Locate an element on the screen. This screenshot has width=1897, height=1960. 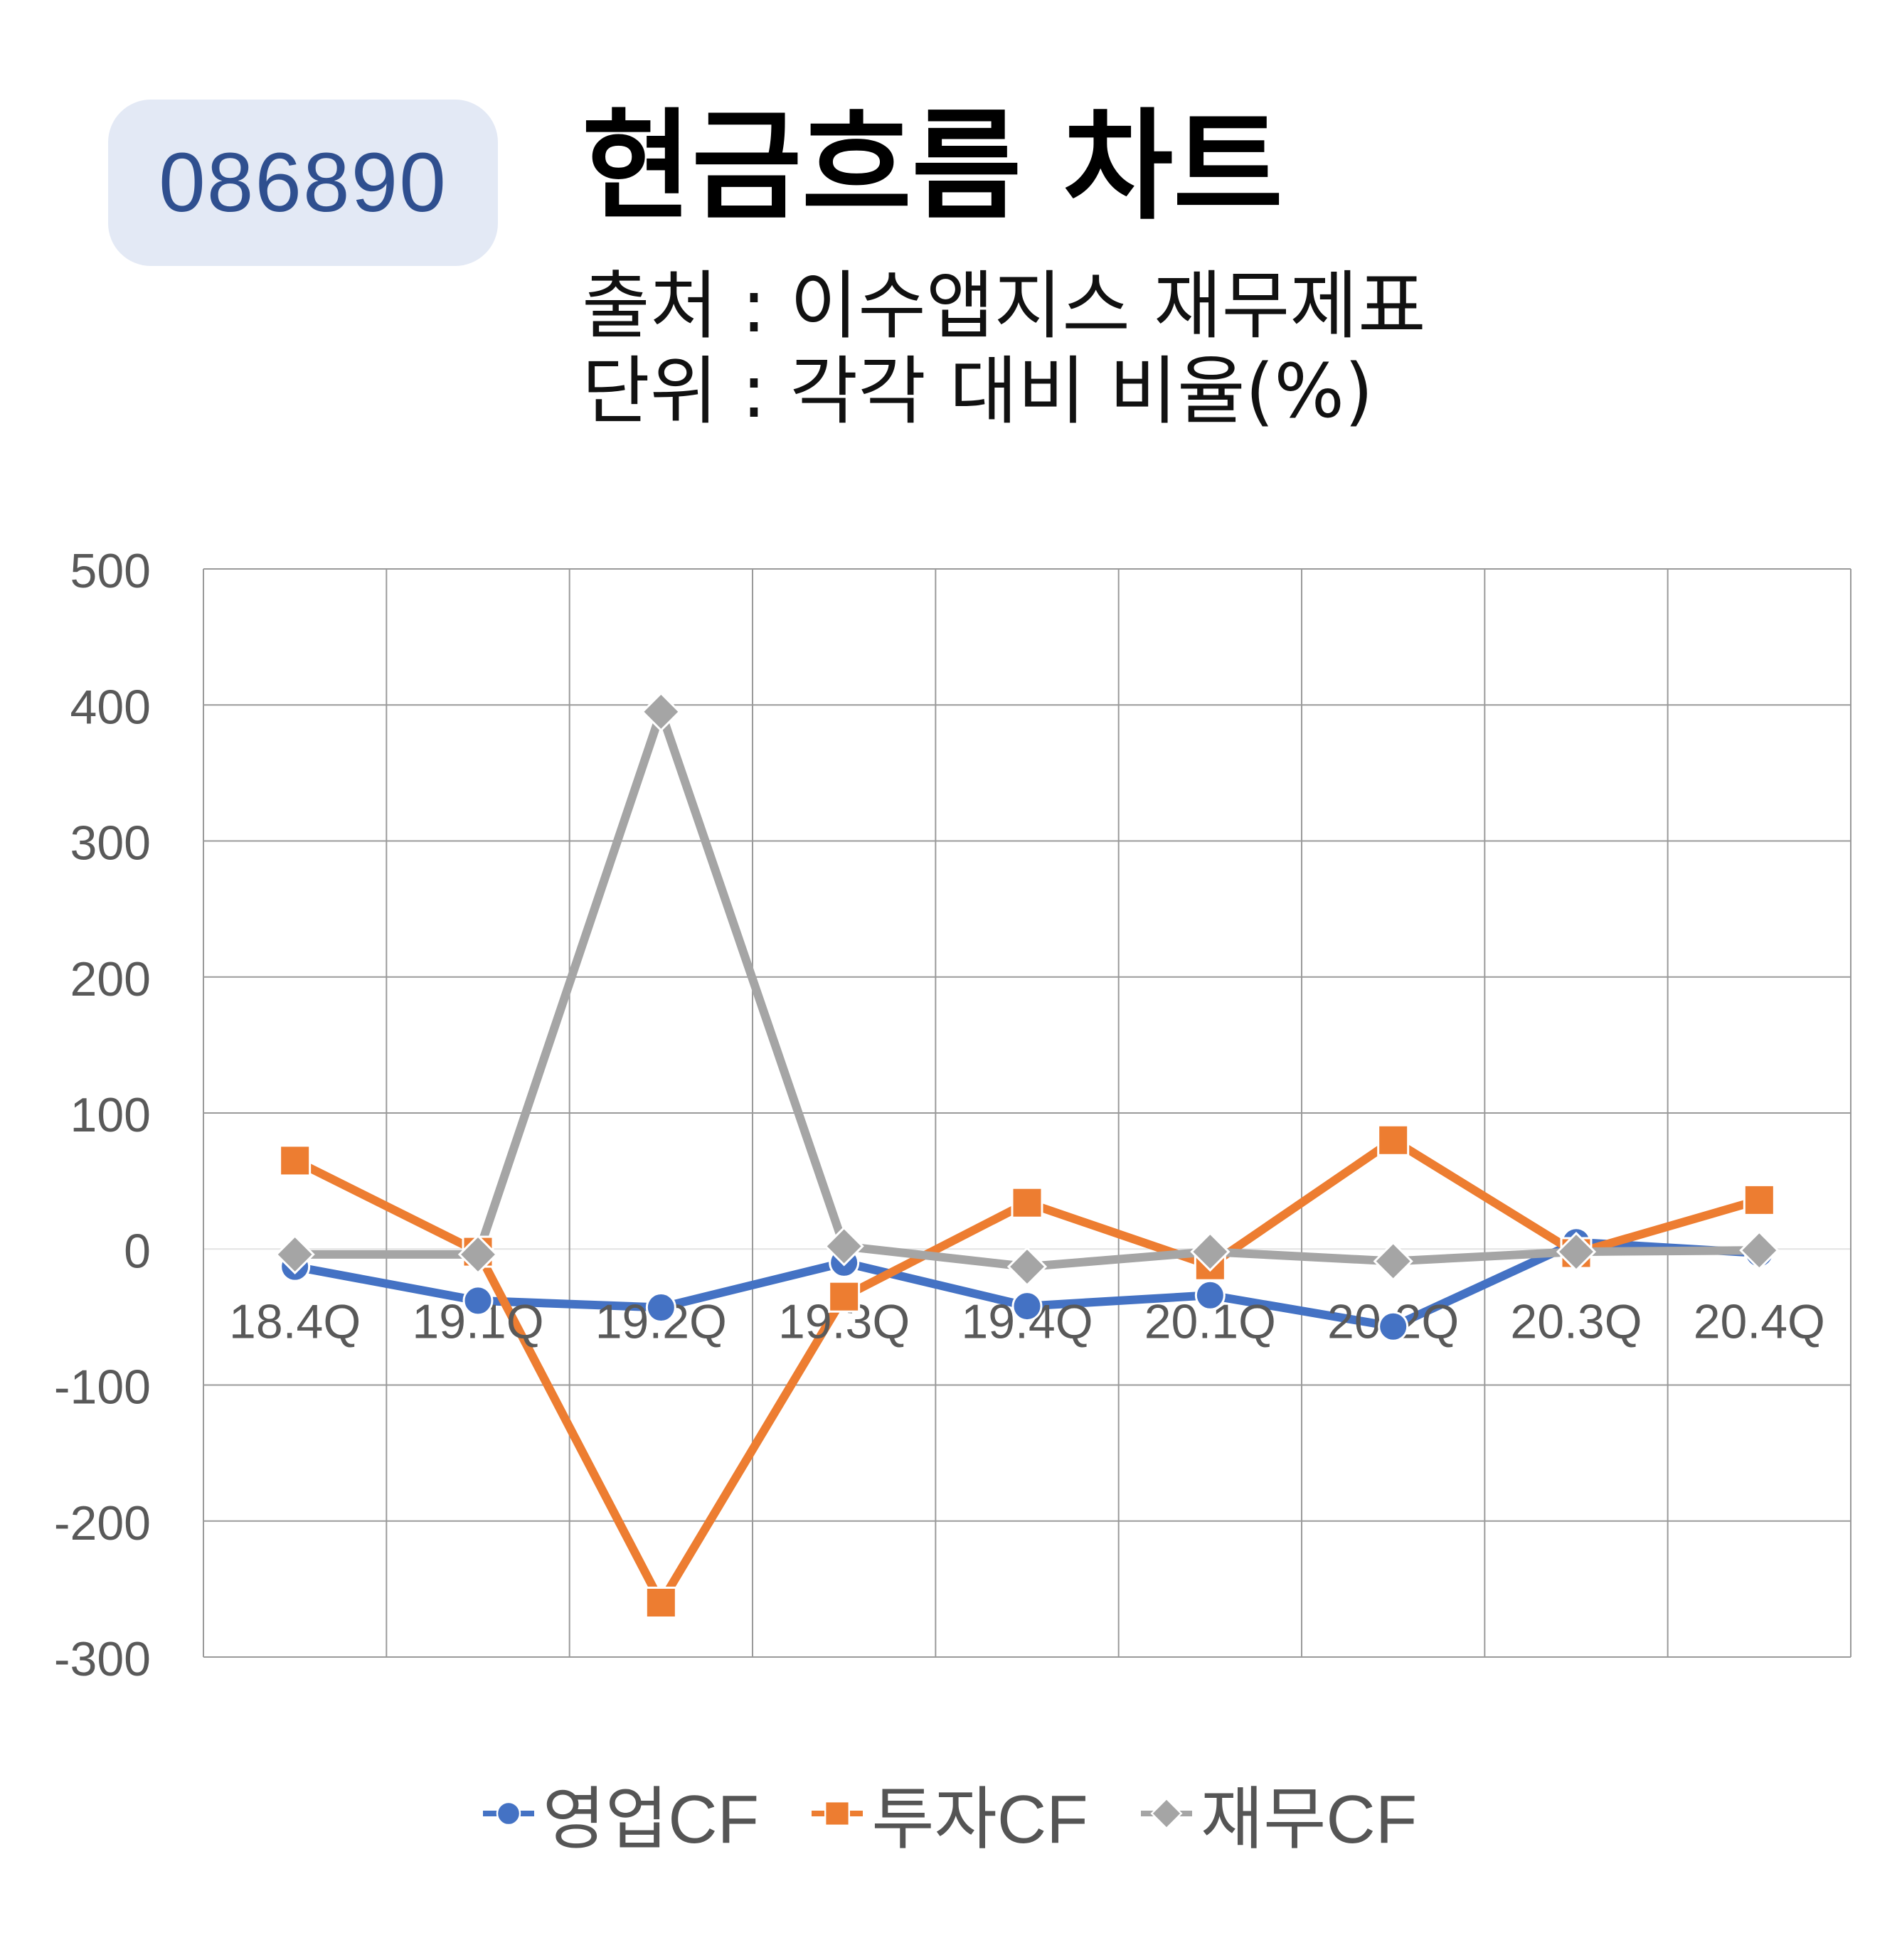
legend-label-0: 영업CF is located at coordinates (651, 1819).